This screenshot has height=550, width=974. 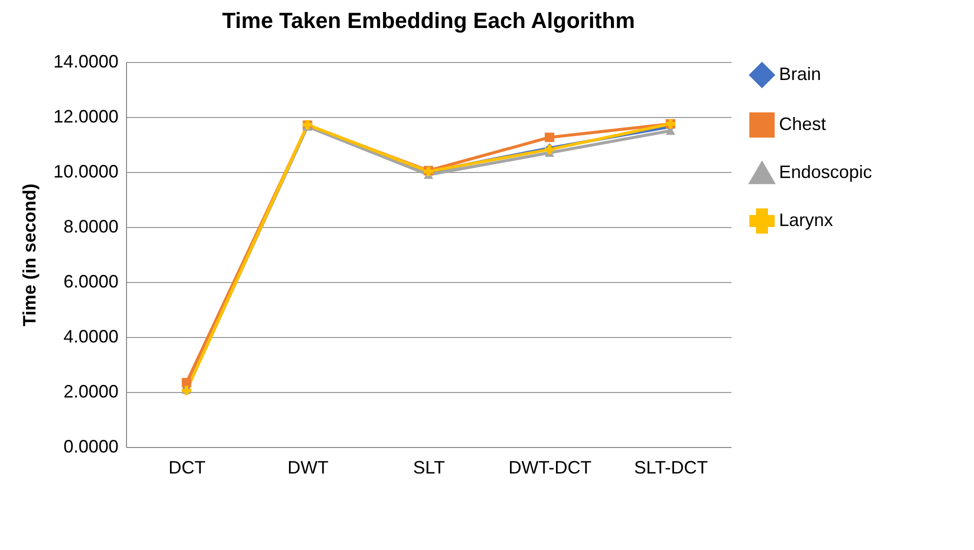 I want to click on y-tick-label: 12.0000, so click(x=85, y=116).